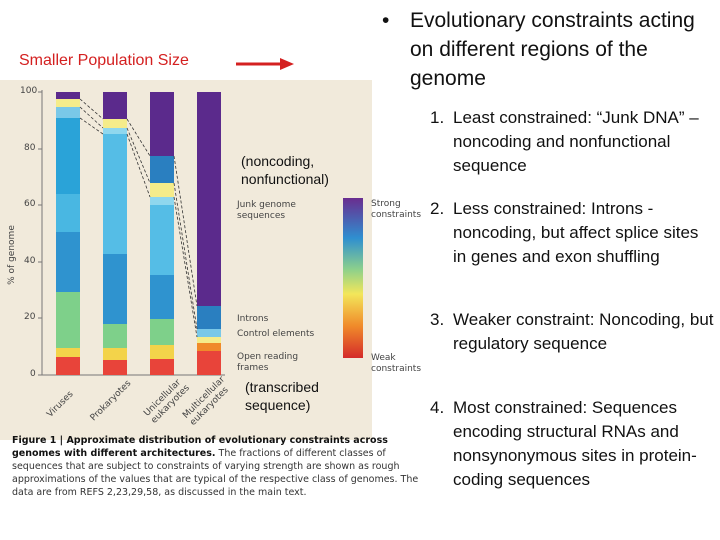 This screenshot has height=540, width=720. What do you see at coordinates (12, 255) in the screenshot?
I see `y-axis-label: % of genome` at bounding box center [12, 255].